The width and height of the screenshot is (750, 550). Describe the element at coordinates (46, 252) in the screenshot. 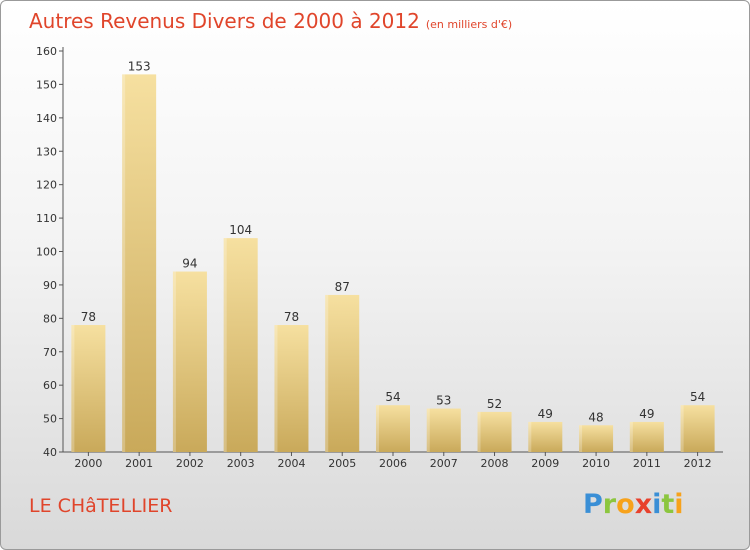

I see `y-tick-label: 100` at that location.